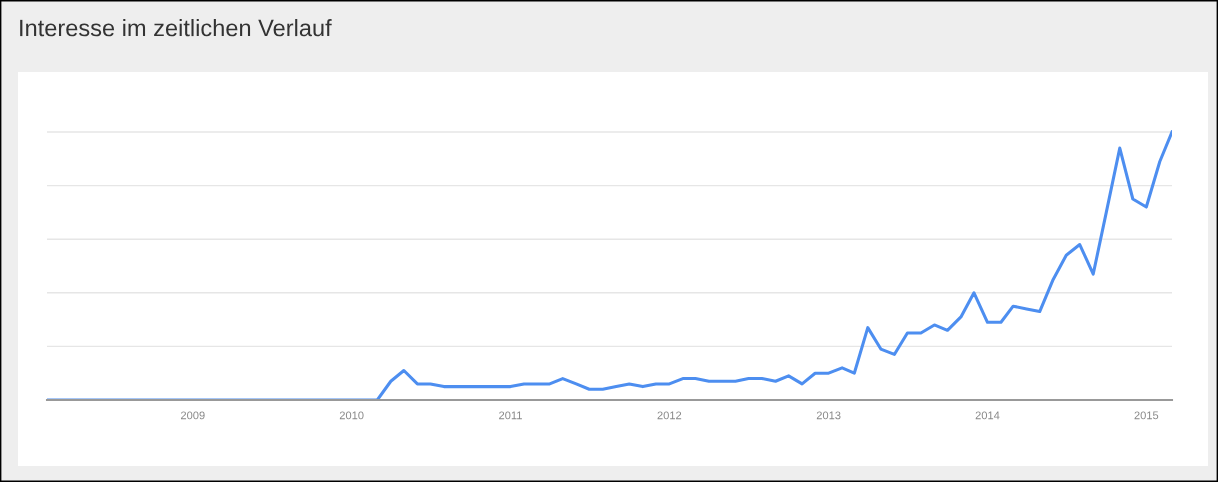  I want to click on x-tick-label: 2014, so click(987, 415).